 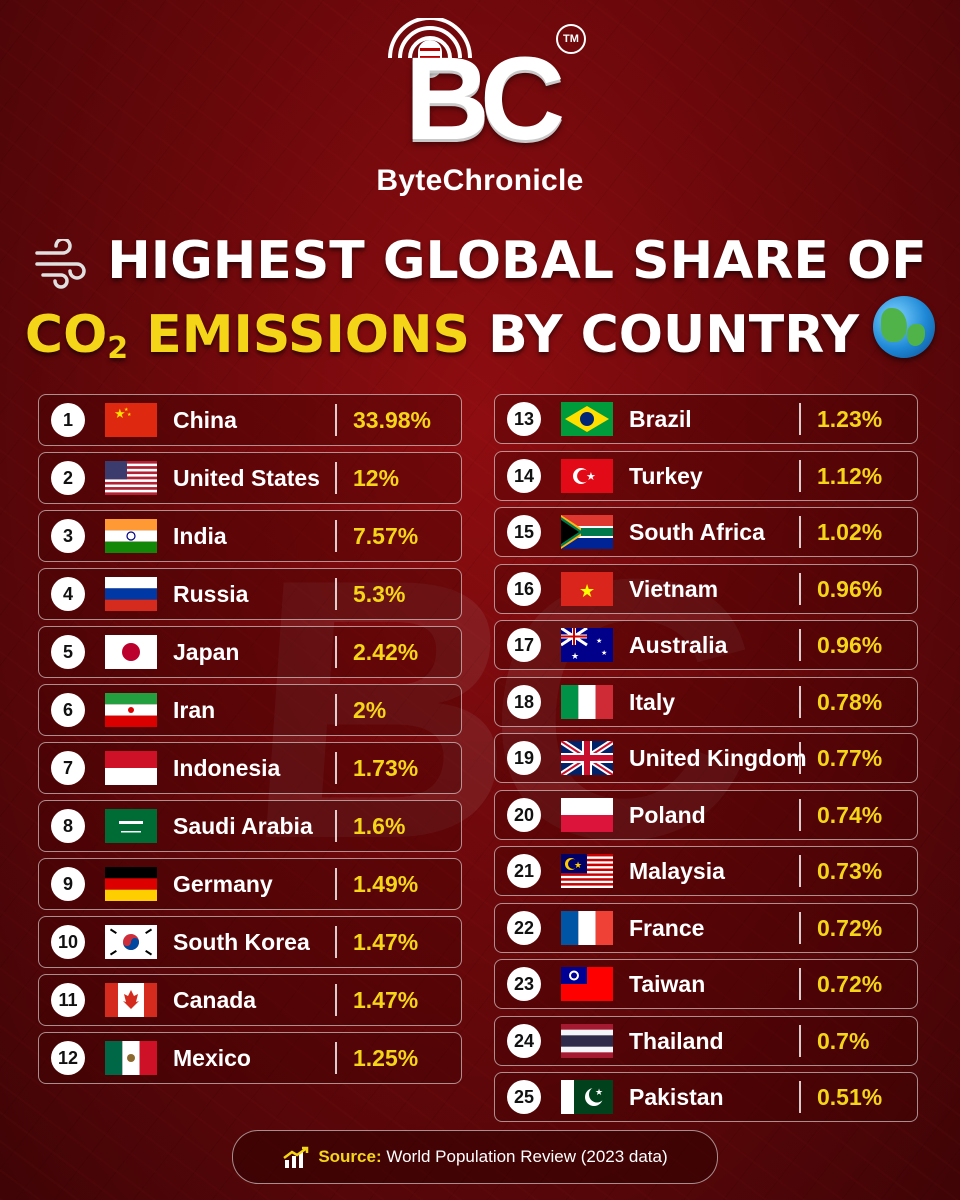 I want to click on country-name: Australia, so click(x=678, y=645).